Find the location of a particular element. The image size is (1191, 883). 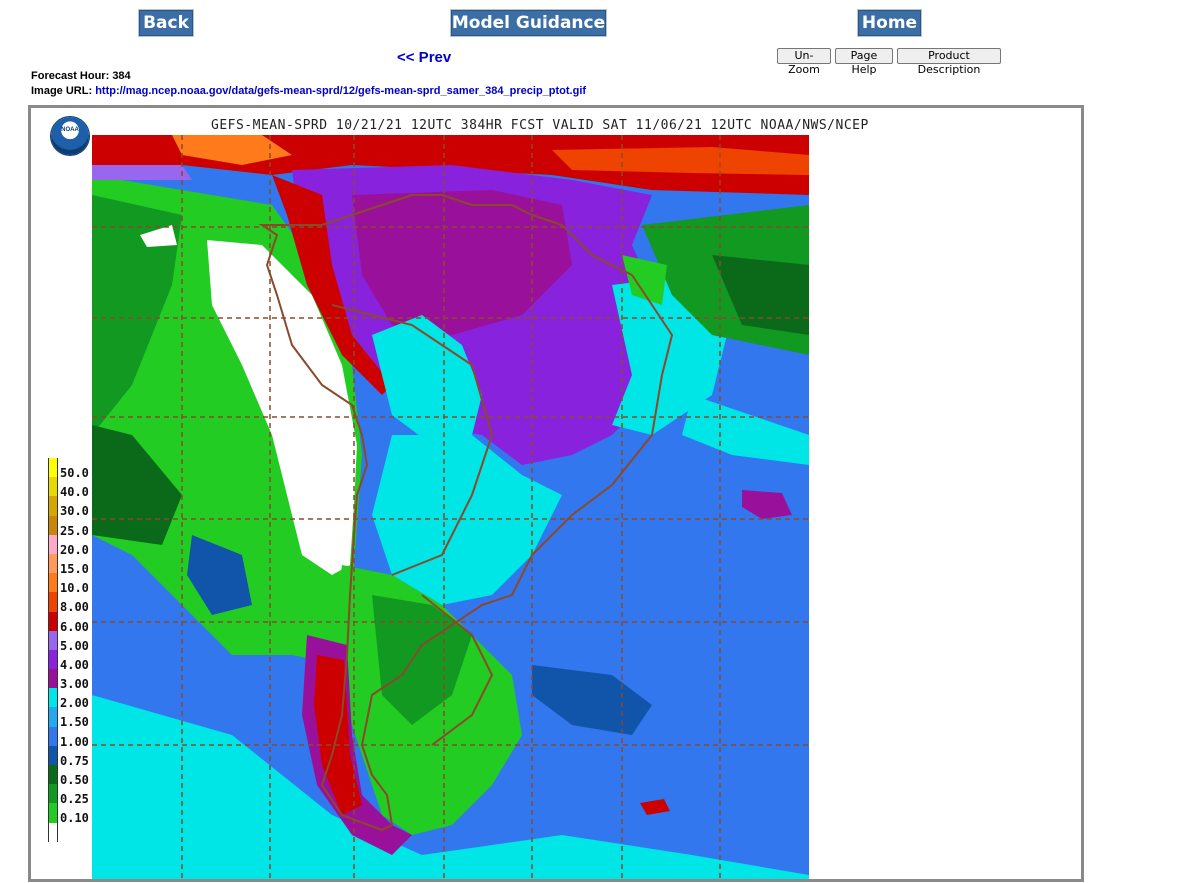

unzoom-button: Un-Zoom is located at coordinates (804, 62).